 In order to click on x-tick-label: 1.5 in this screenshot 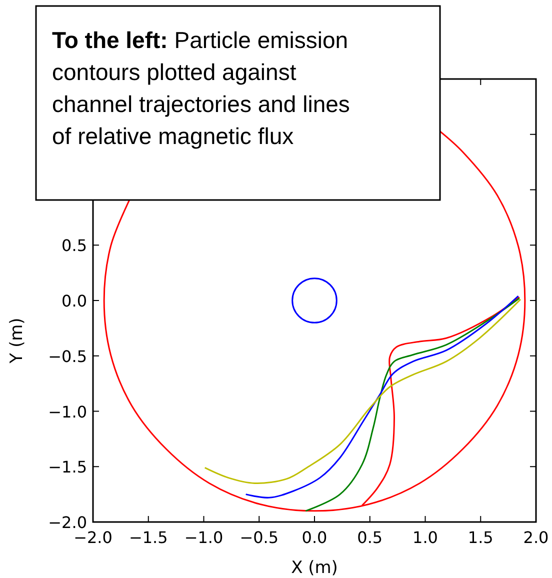, I will do `click(481, 537)`.